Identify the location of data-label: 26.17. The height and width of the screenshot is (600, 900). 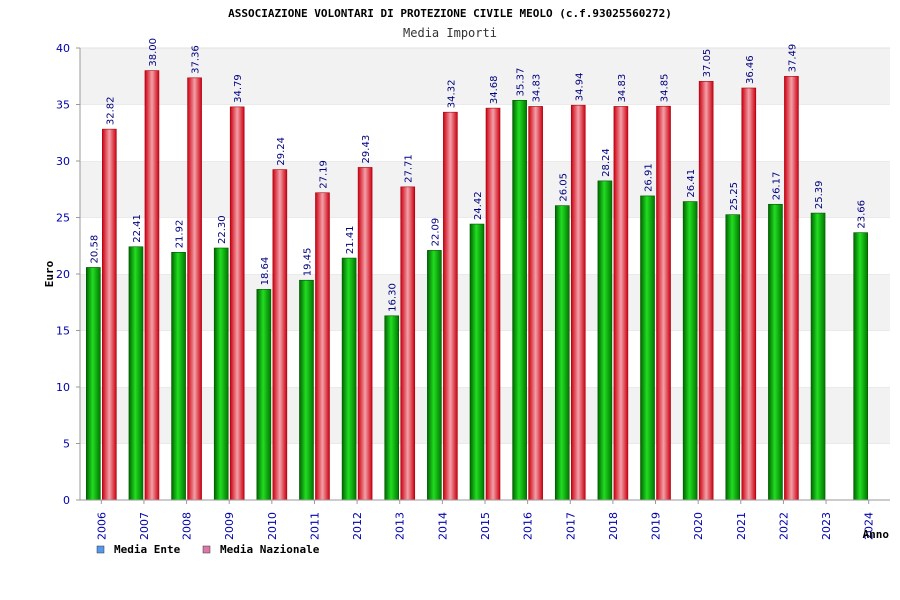
(776, 186).